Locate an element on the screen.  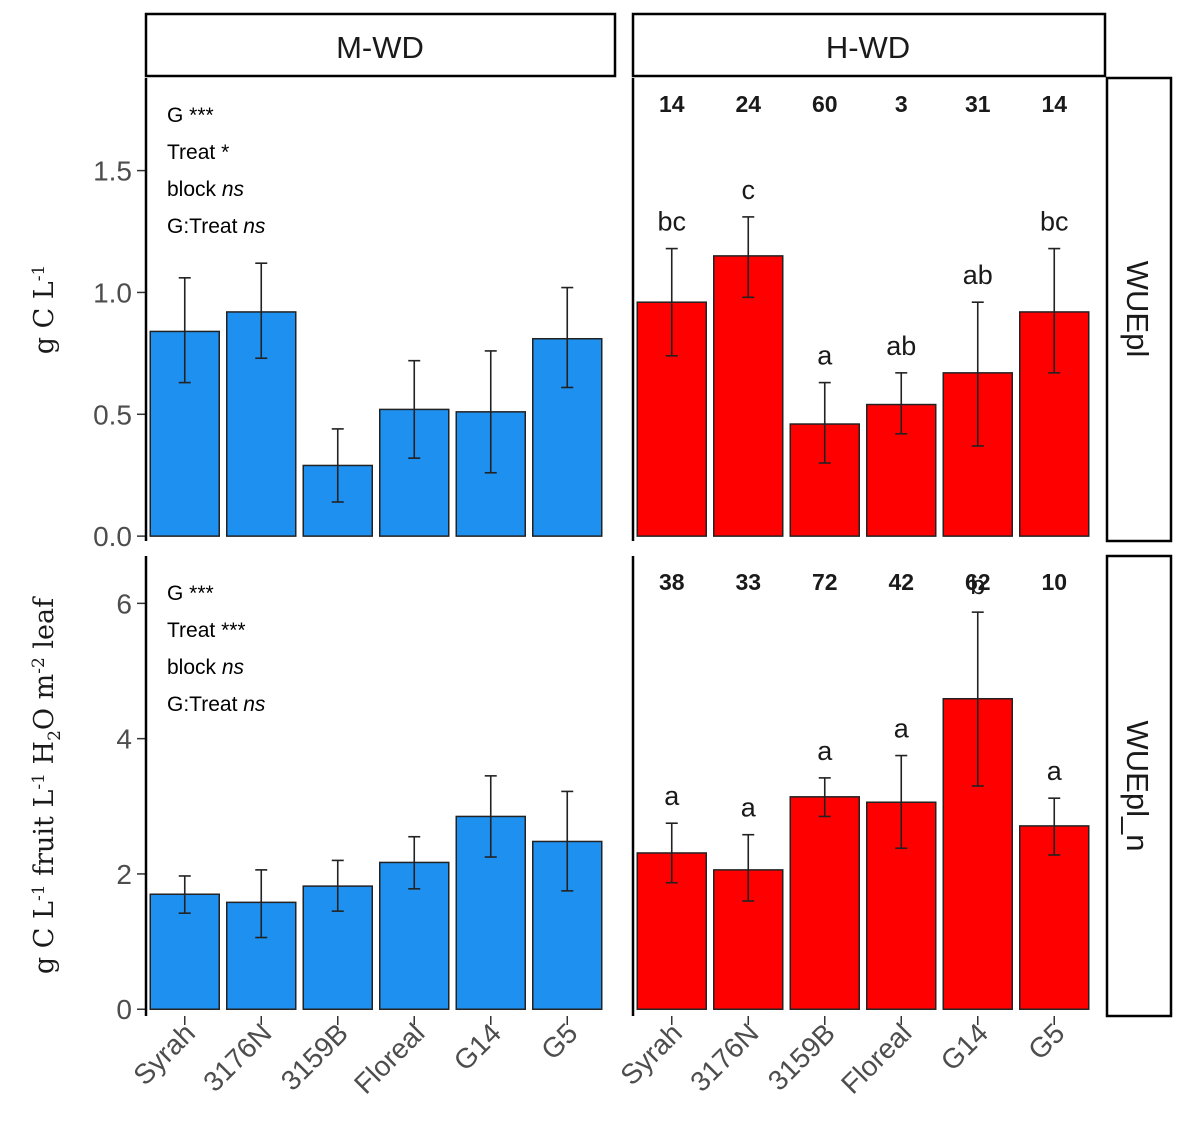
strip-label-wuepl: WUEpl is located at coordinates (1137, 309).